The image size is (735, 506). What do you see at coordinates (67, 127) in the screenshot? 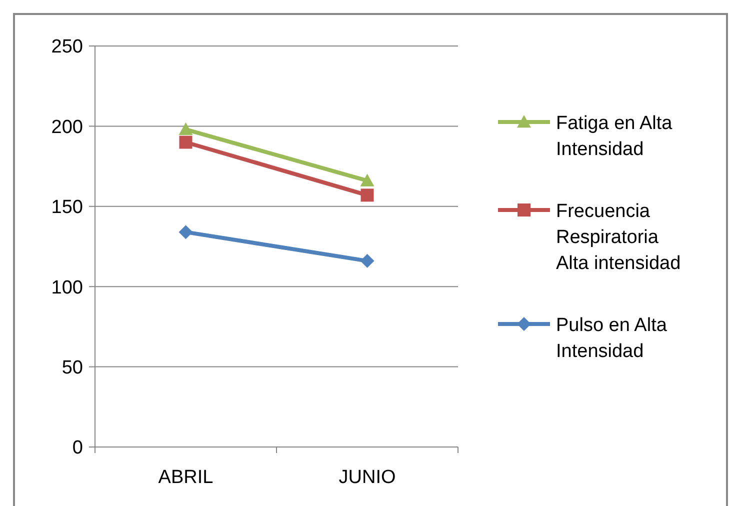
I see `y-tick-label: 200` at bounding box center [67, 127].